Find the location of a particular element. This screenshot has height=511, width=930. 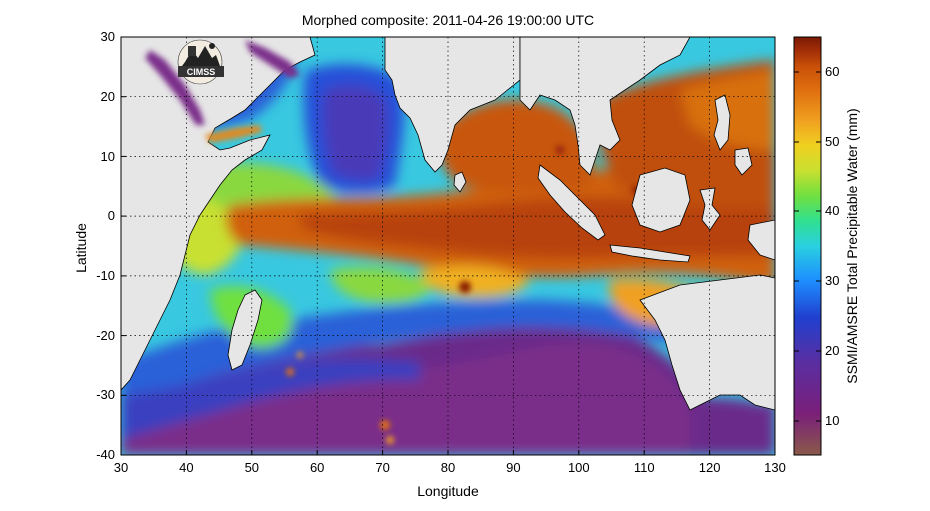

x-tick-label: 100 is located at coordinates (579, 467).